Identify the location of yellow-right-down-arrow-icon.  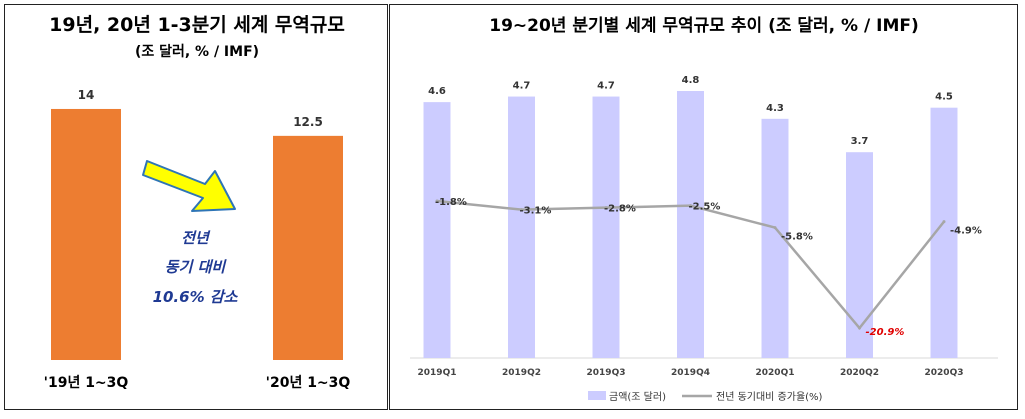
(189, 186).